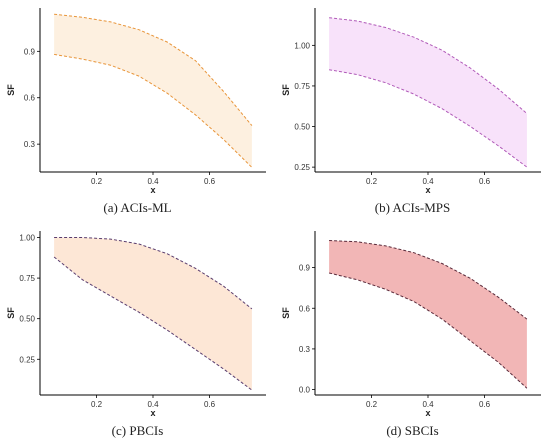  Describe the element at coordinates (27, 237) in the screenshot. I see `y-tick-label-c-3: 1.00` at that location.